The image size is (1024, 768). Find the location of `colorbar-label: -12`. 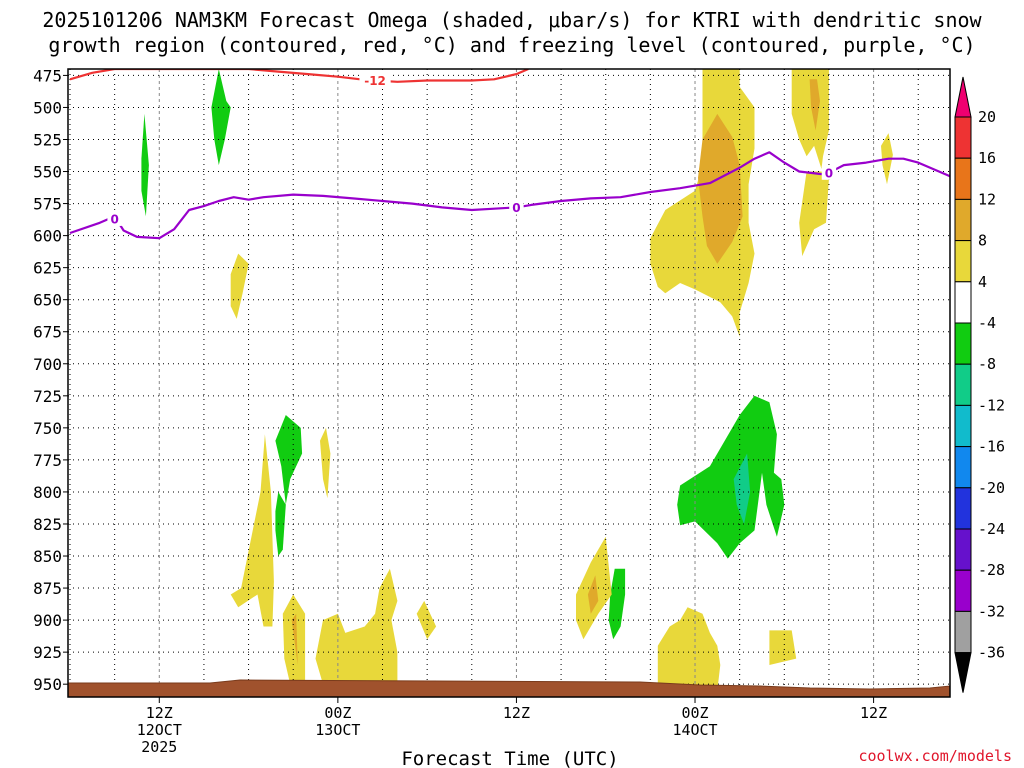

colorbar-label: -12 is located at coordinates (991, 405).